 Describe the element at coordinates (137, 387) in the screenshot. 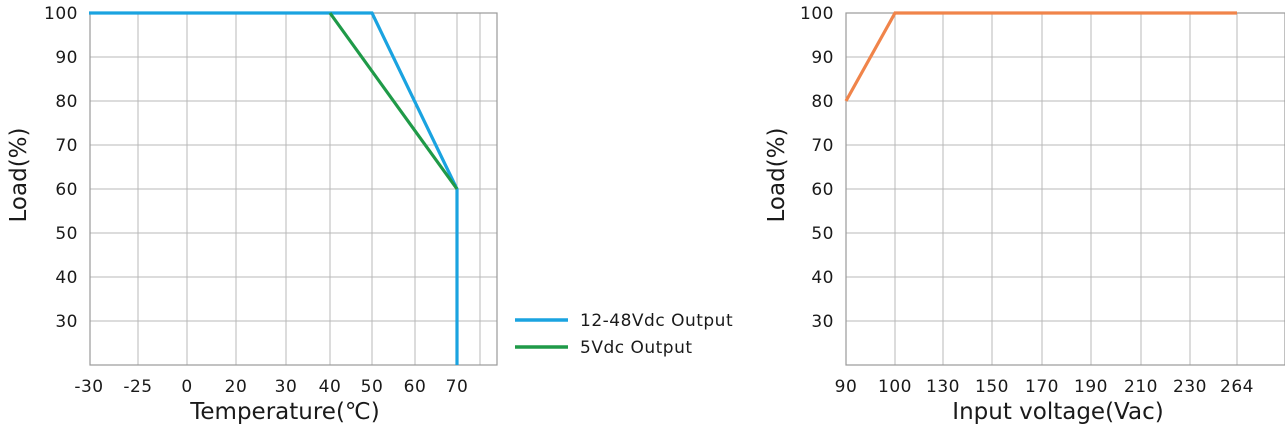

I see `x-tick-label: -25` at that location.